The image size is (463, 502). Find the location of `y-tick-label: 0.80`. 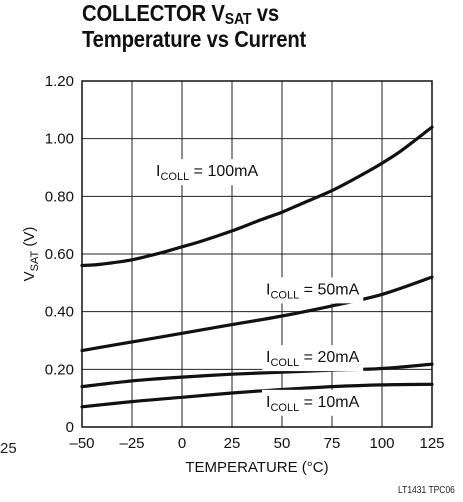

y-tick-label: 0.80 is located at coordinates (59, 196).